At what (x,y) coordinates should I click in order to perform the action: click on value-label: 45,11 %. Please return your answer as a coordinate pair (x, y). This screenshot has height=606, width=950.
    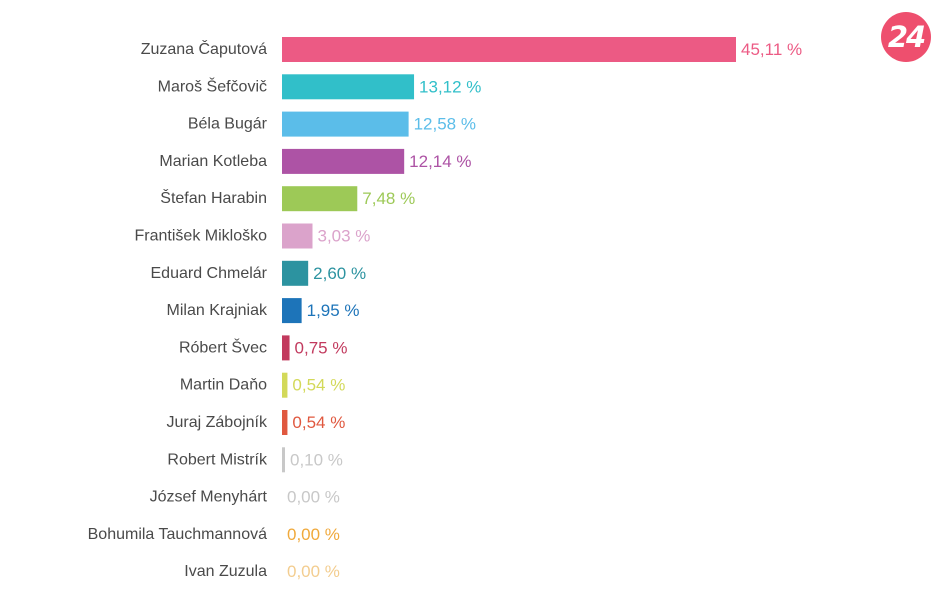
    Looking at the image, I should click on (771, 49).